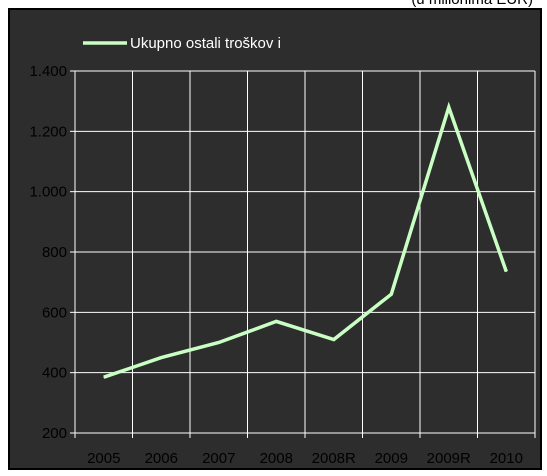 The height and width of the screenshot is (476, 547). Describe the element at coordinates (48, 192) in the screenshot. I see `y-tick-label: 1.000` at that location.